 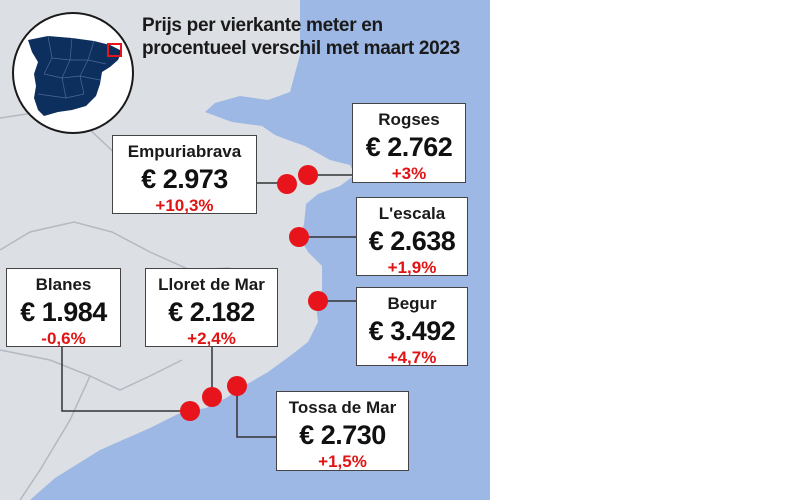 What do you see at coordinates (409, 119) in the screenshot?
I see `place-name: Rogses` at bounding box center [409, 119].